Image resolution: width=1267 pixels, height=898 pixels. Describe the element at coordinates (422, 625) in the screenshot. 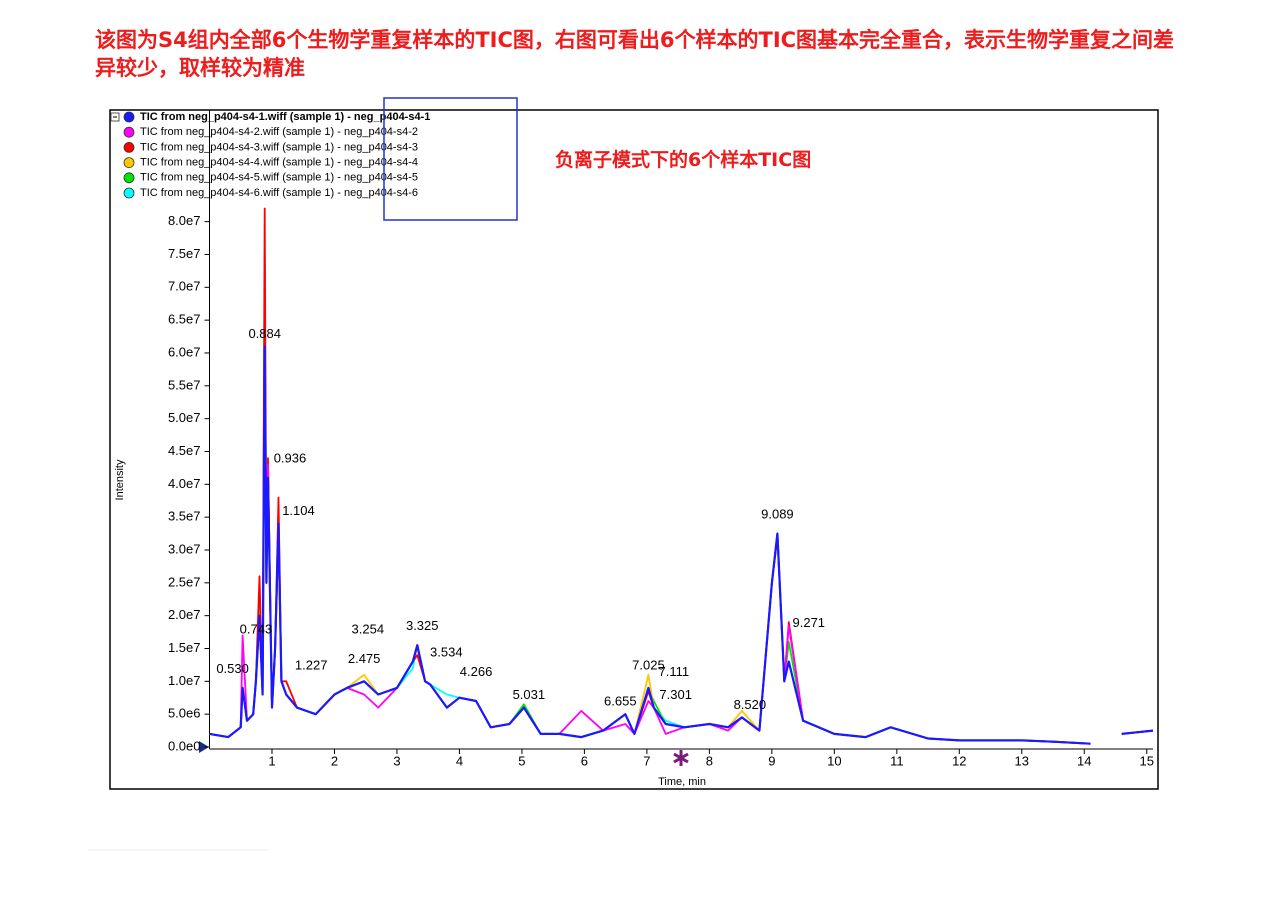

I see `peak-label: 3.325` at that location.